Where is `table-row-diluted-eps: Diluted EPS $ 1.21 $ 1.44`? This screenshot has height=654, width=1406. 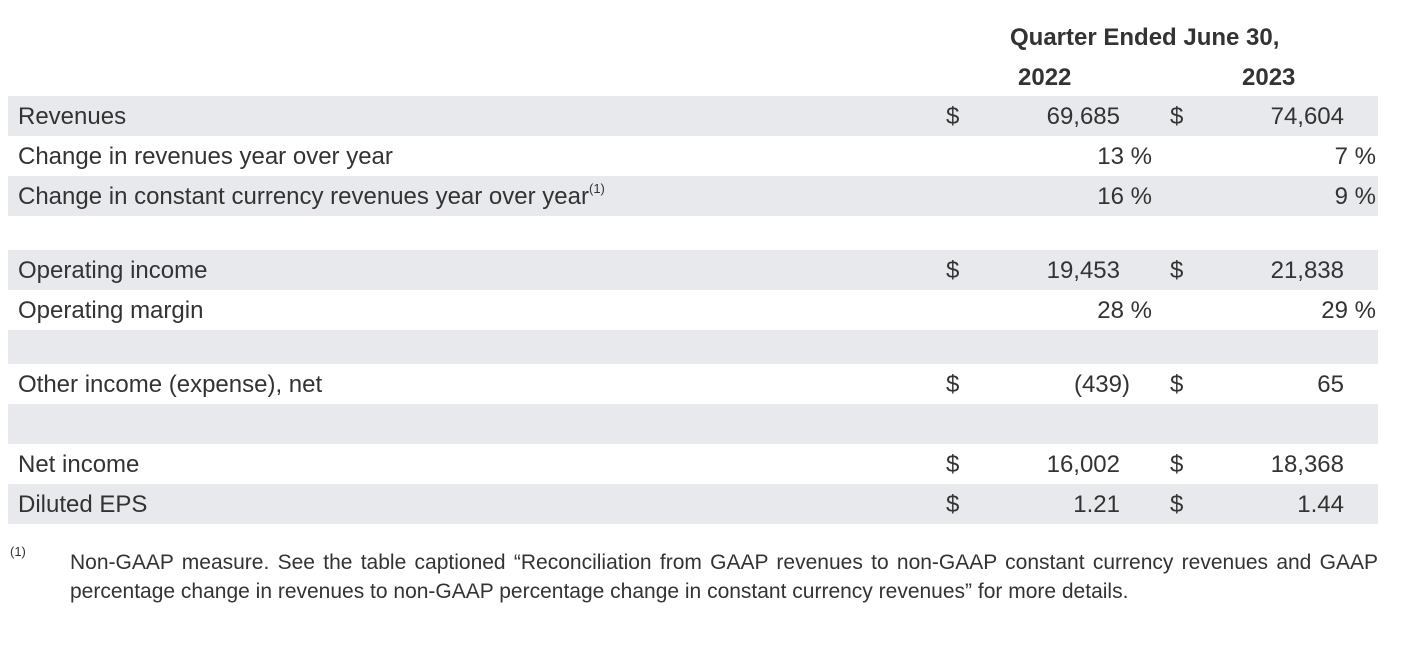 table-row-diluted-eps: Diluted EPS $ 1.21 $ 1.44 is located at coordinates (693, 504).